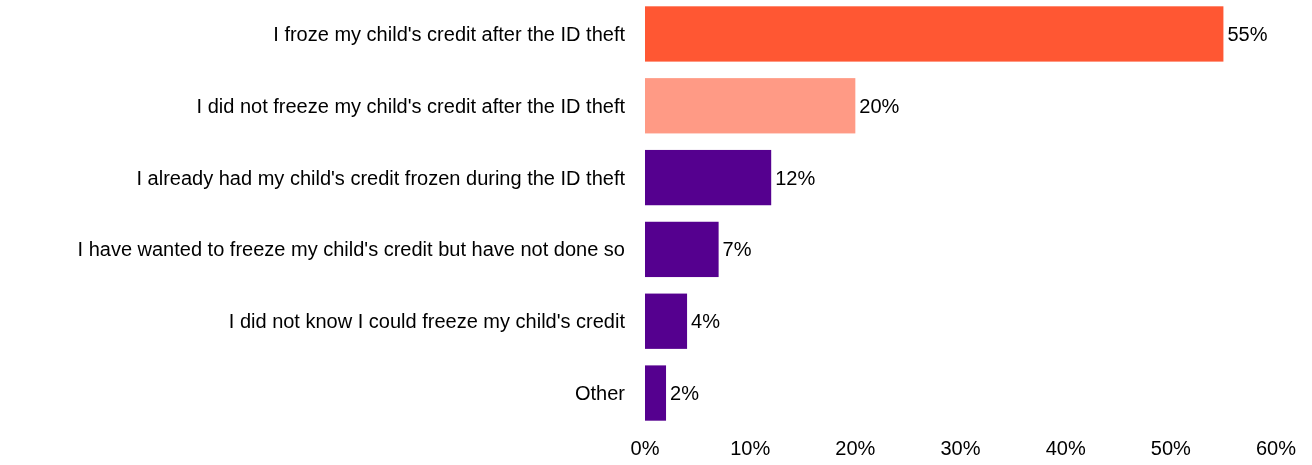 Image resolution: width=1312 pixels, height=465 pixels. I want to click on x-tick-label: 0%, so click(645, 448).